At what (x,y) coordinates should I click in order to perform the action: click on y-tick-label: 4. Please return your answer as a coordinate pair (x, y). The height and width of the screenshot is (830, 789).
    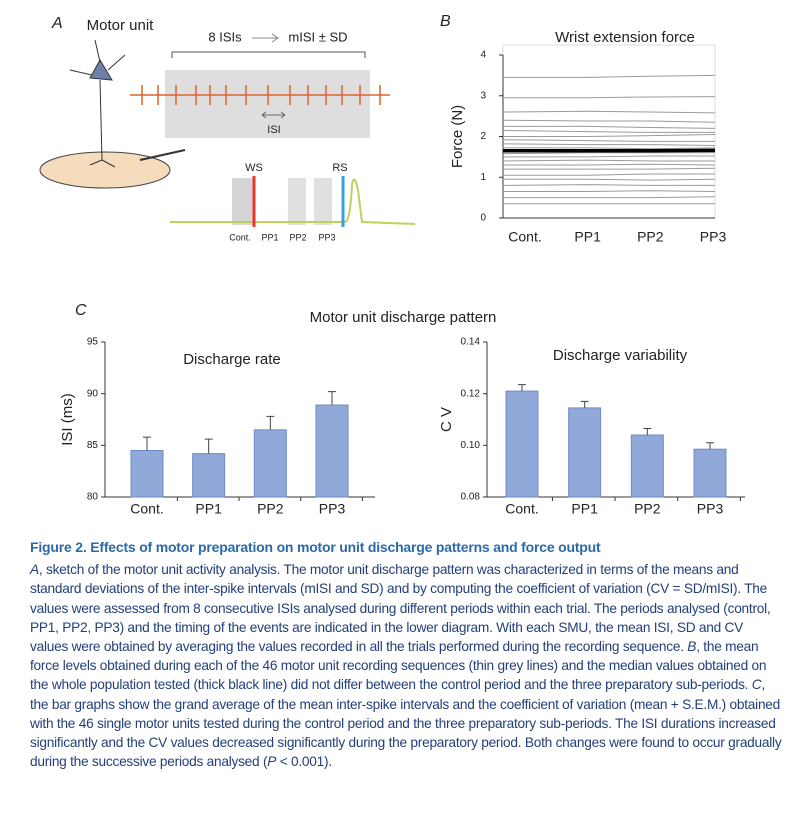
    Looking at the image, I should click on (483, 55).